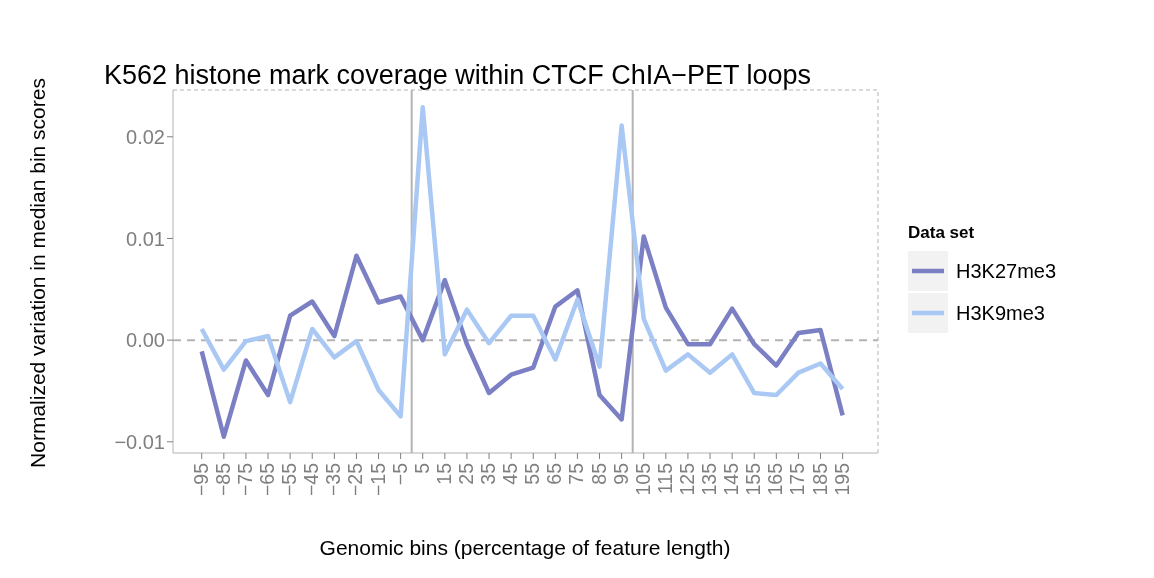  What do you see at coordinates (377, 479) in the screenshot?
I see `x-tick-label: −15` at bounding box center [377, 479].